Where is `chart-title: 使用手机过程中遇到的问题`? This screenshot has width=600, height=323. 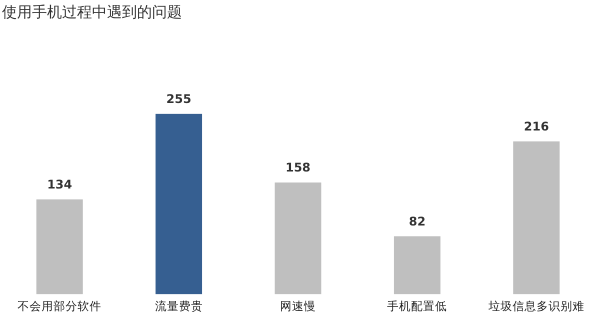
chart-title: 使用手机过程中遇到的问题 is located at coordinates (92, 12).